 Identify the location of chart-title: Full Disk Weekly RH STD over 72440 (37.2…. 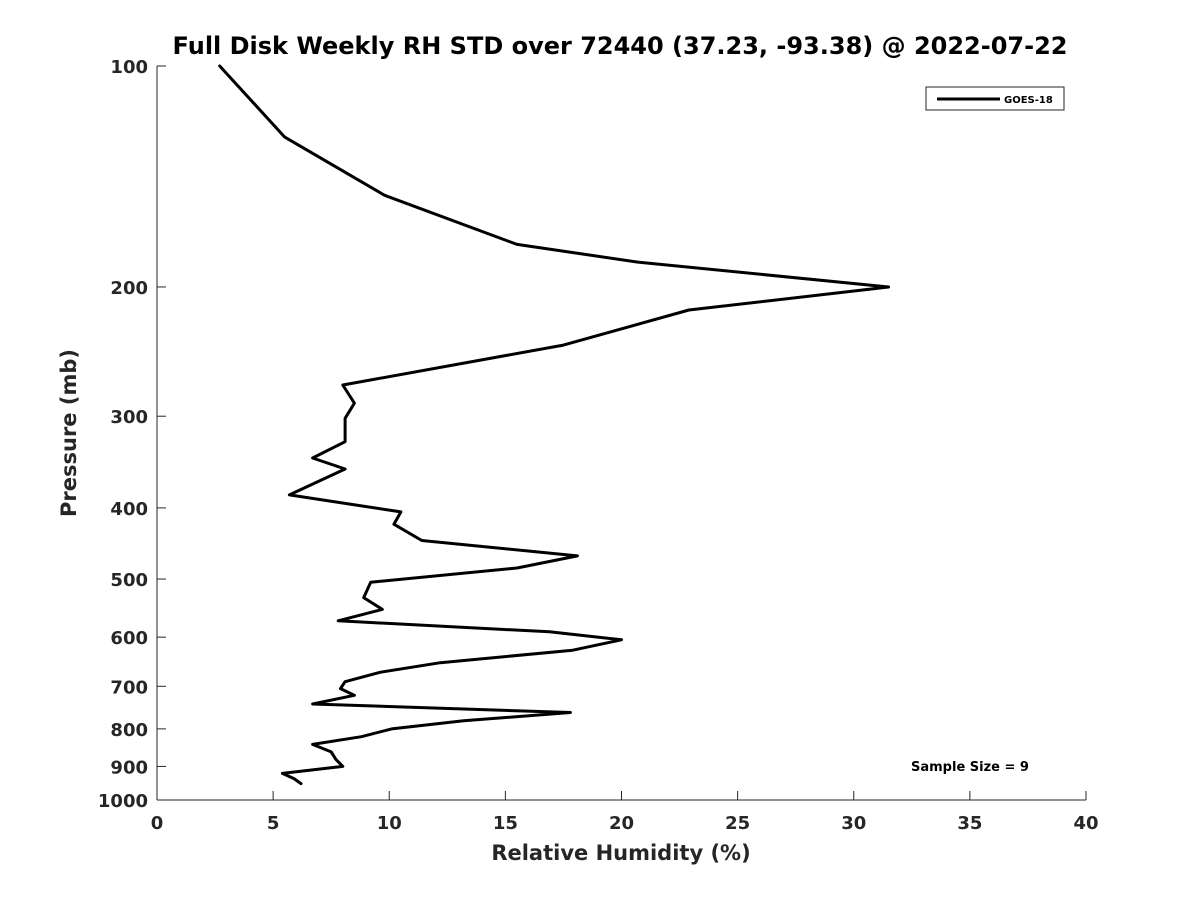
(620, 46).